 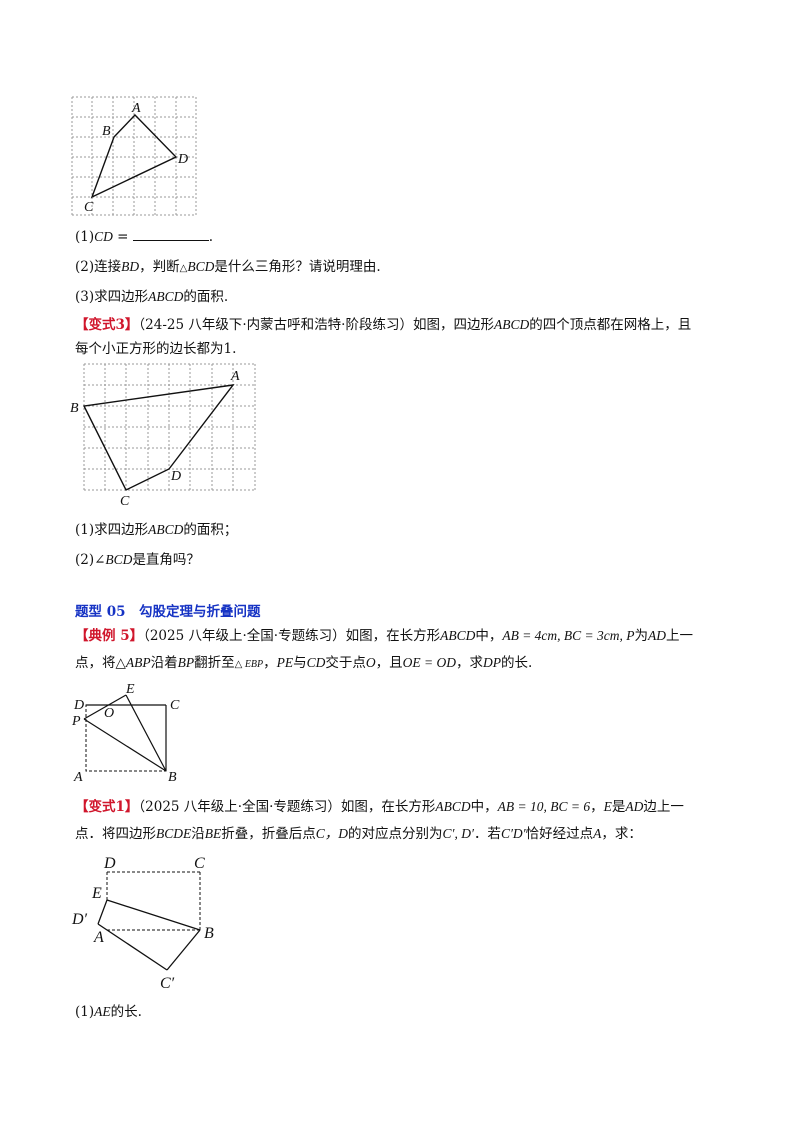 I want to click on label-o: O, so click(x=109, y=713).